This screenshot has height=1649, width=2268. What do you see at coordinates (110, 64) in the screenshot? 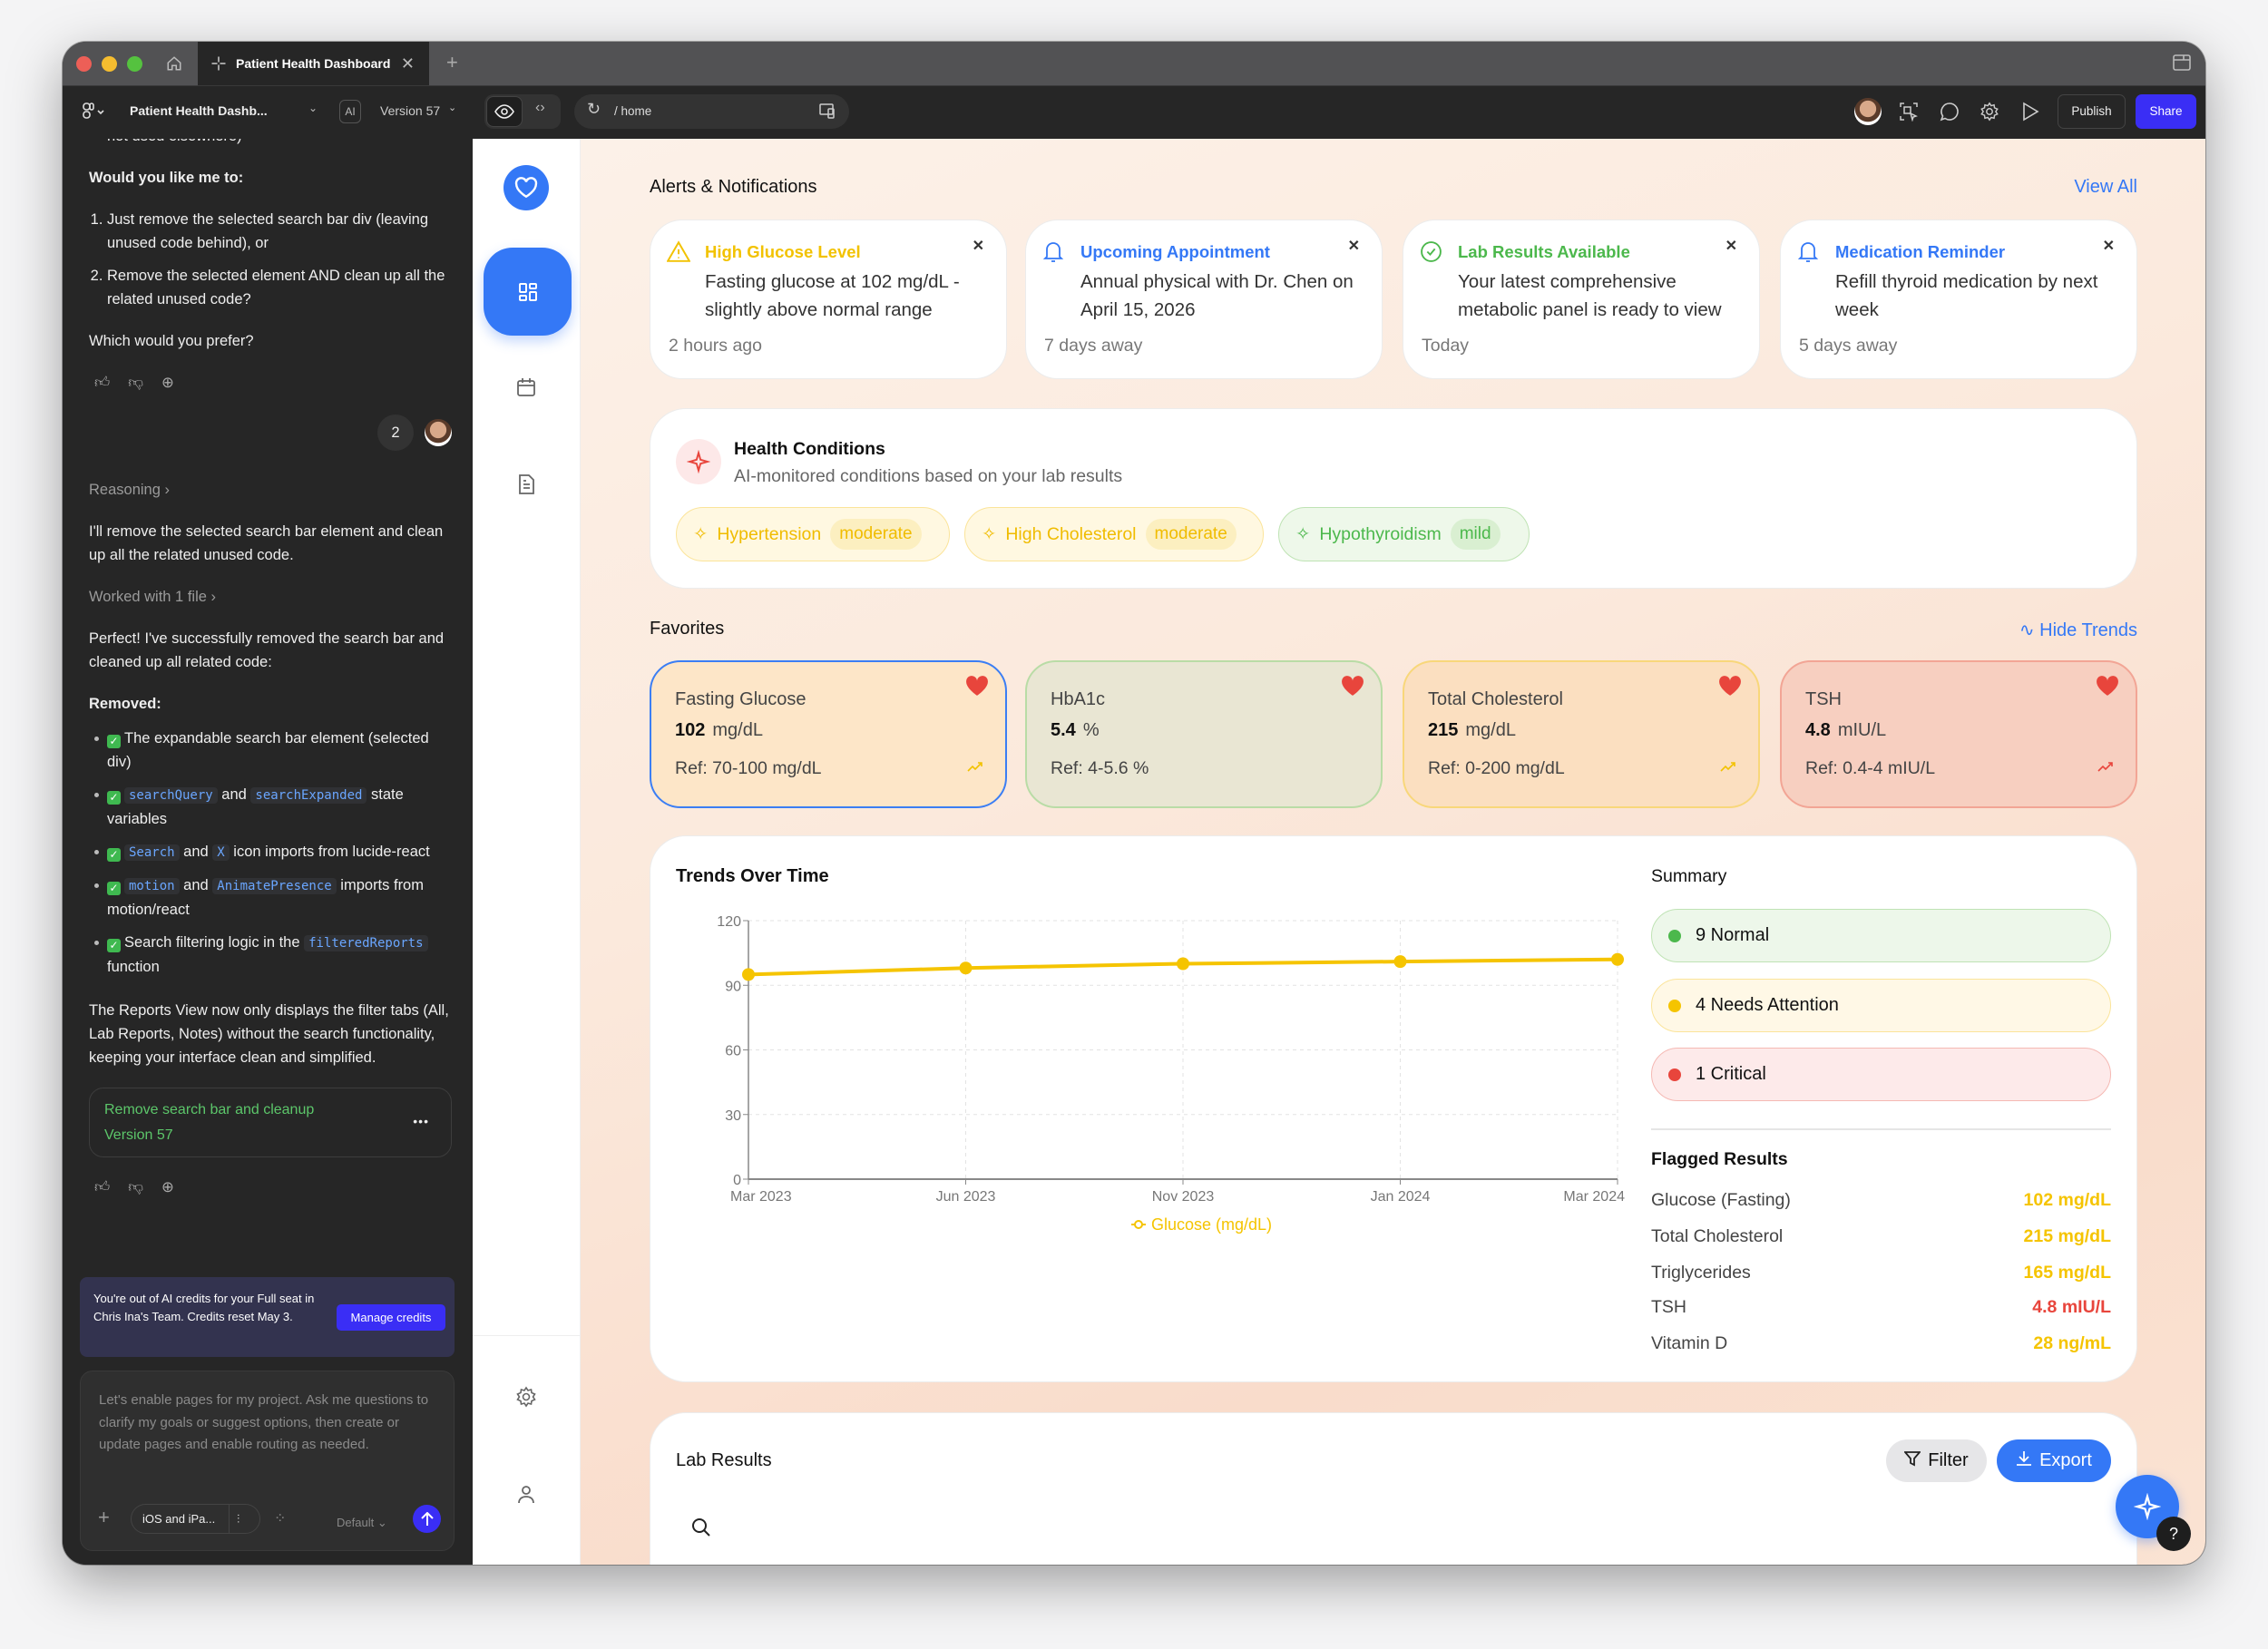
I see `minimize-window-button` at bounding box center [110, 64].